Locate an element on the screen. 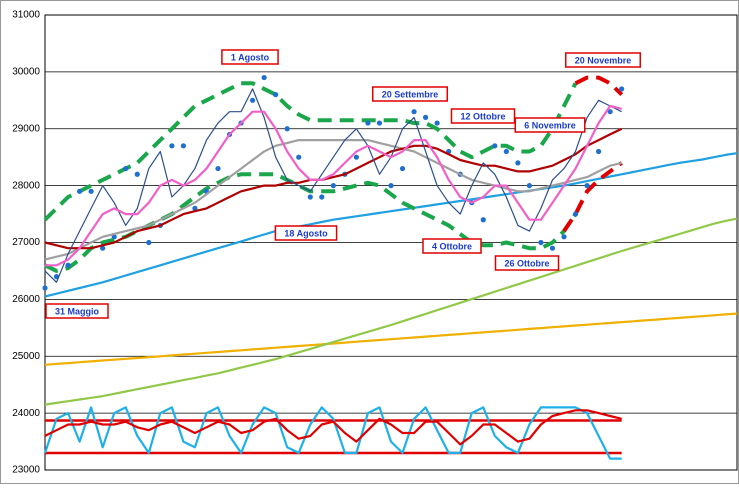 The height and width of the screenshot is (489, 739). annotation: 20 Novembre is located at coordinates (603, 60).